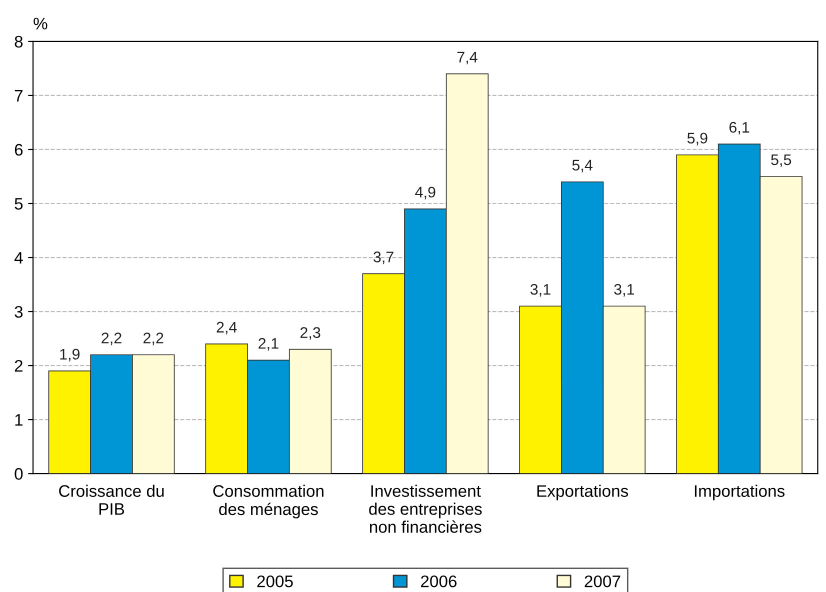  I want to click on legend-label: 2006, so click(439, 581).